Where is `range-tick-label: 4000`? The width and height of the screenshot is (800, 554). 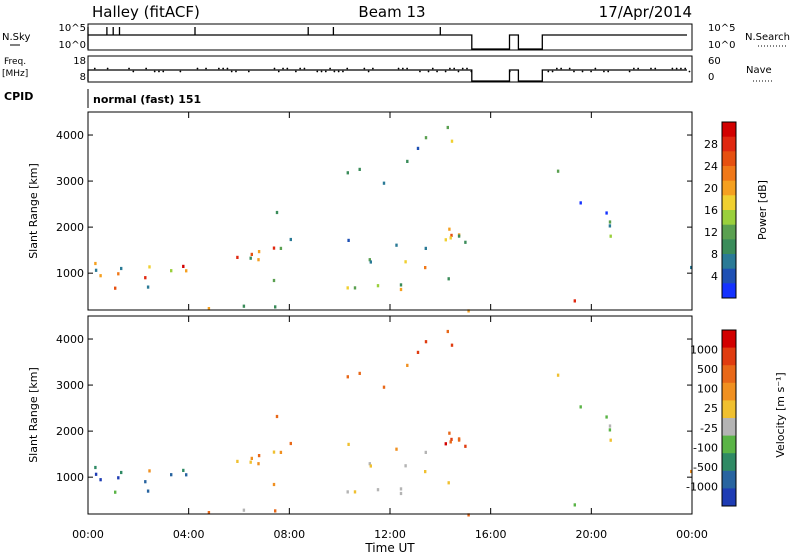 range-tick-label: 4000 is located at coordinates (70, 339).